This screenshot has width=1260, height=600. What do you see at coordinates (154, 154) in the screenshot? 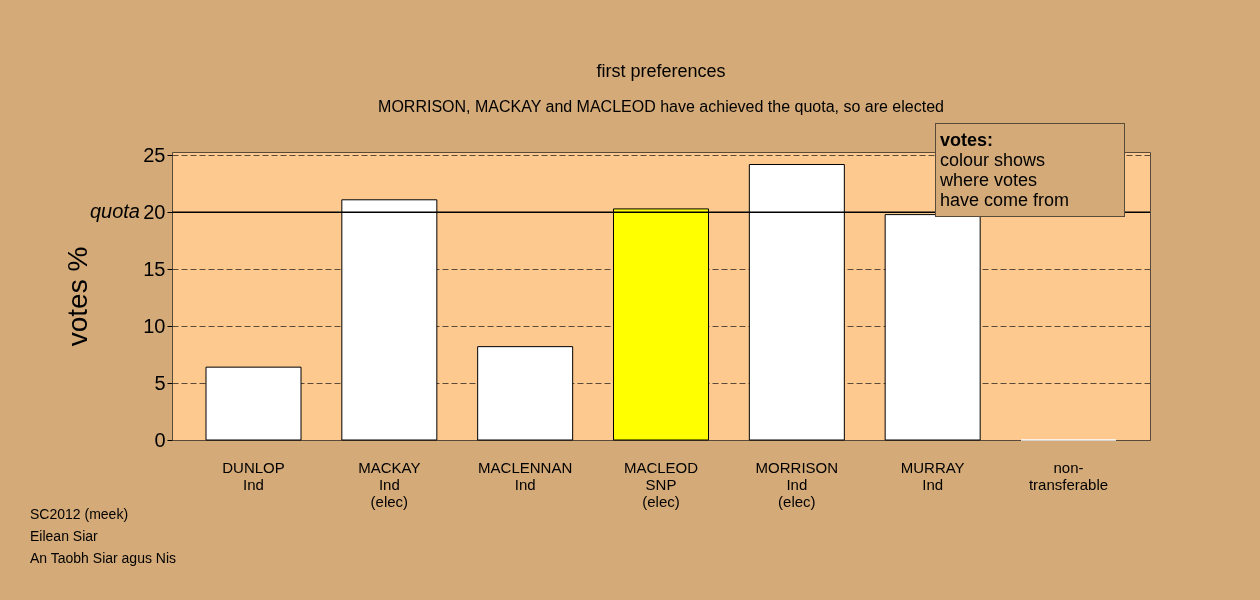
I see `y-tick-label: 25` at bounding box center [154, 154].